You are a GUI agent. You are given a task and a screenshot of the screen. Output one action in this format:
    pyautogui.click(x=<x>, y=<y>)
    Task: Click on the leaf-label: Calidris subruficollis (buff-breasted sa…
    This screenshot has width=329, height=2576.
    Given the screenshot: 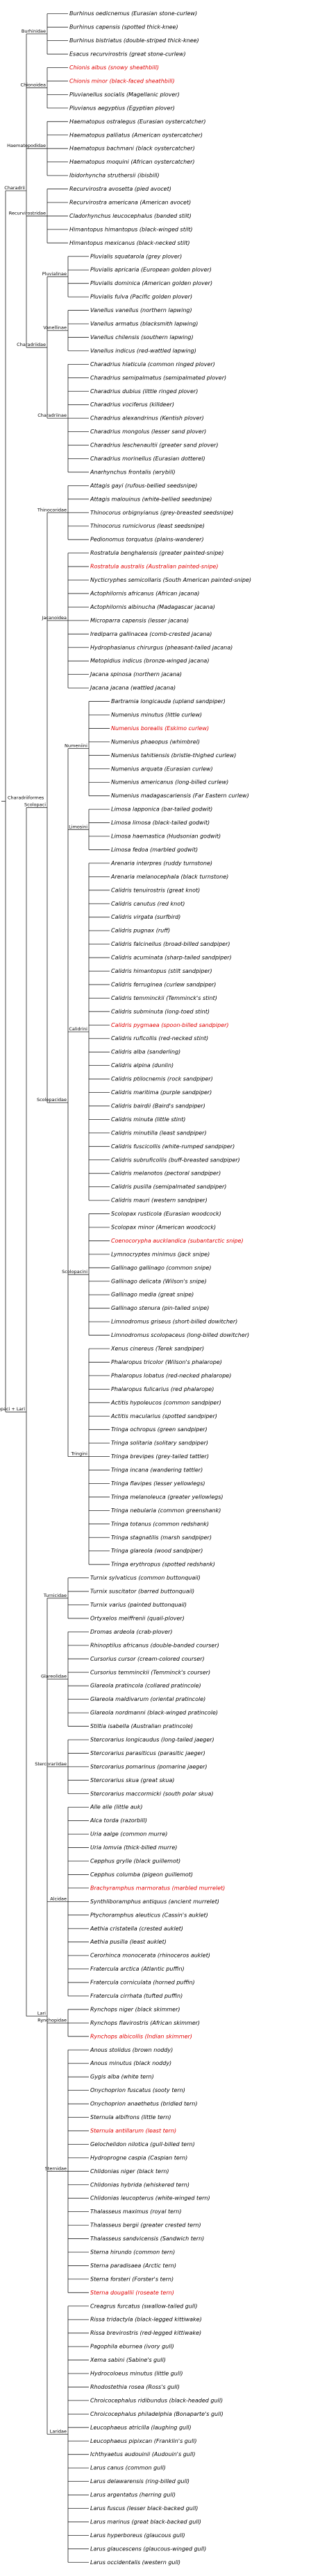 What is the action you would take?
    pyautogui.click(x=175, y=1160)
    